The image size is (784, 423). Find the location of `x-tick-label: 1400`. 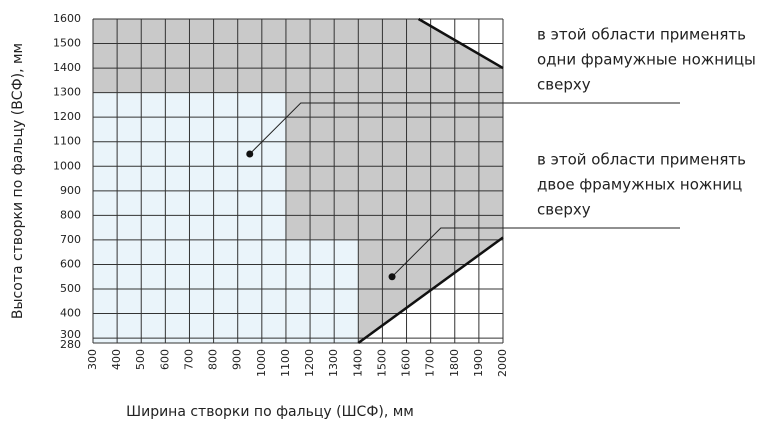

x-tick-label: 1400 is located at coordinates (357, 363).